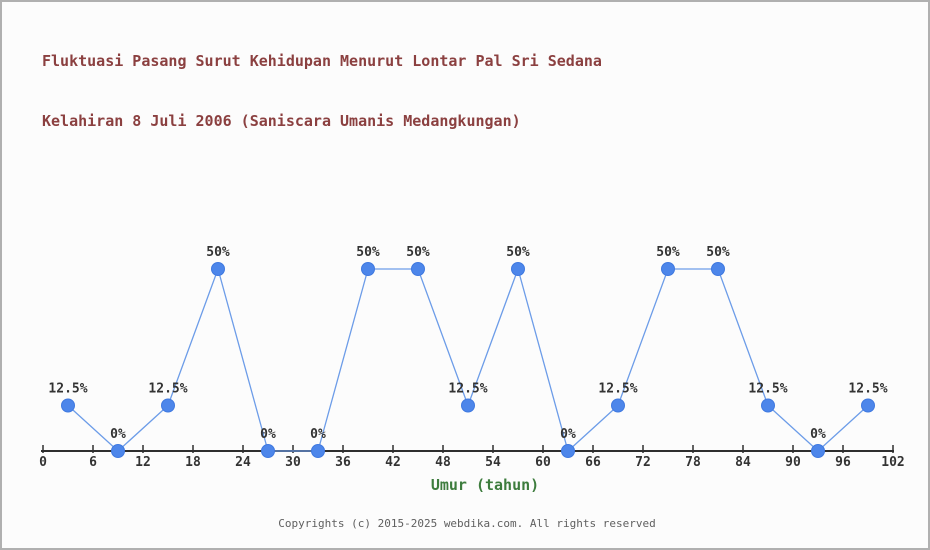 This screenshot has width=930, height=550. What do you see at coordinates (393, 462) in the screenshot?
I see `x-tick-label: 42` at bounding box center [393, 462].